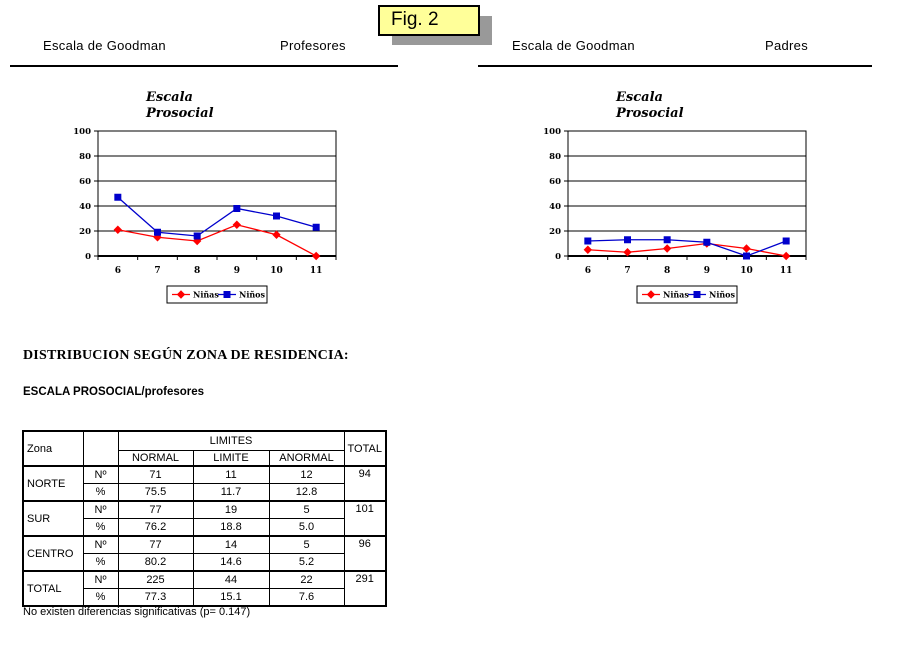 The width and height of the screenshot is (905, 646). I want to click on count-cell: 22, so click(306, 579).